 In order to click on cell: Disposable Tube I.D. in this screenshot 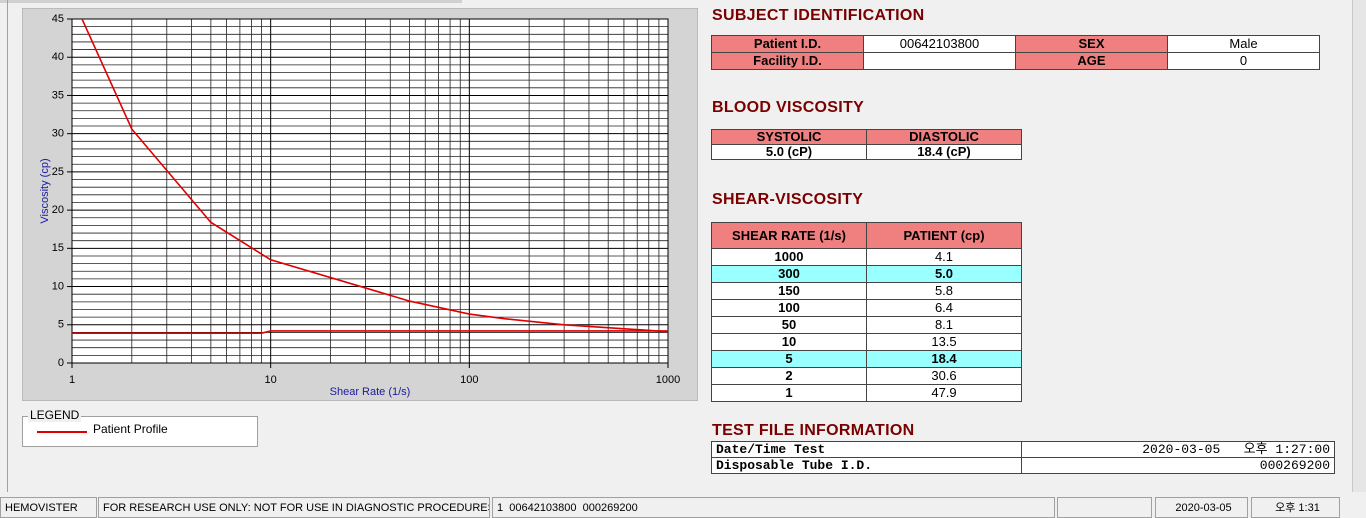, I will do `click(866, 465)`.